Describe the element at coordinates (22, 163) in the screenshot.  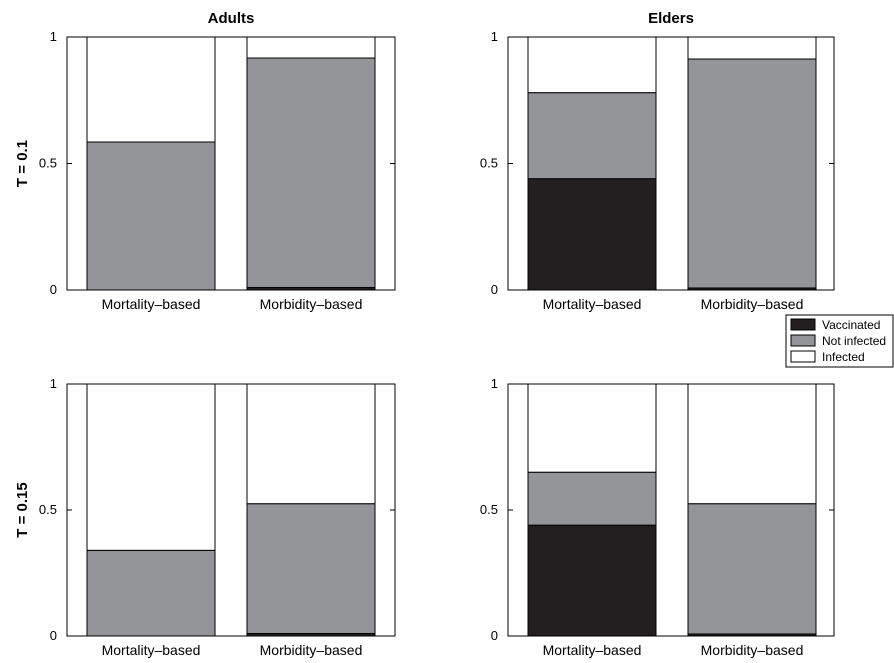
I see `row-label: T = 0.1` at that location.